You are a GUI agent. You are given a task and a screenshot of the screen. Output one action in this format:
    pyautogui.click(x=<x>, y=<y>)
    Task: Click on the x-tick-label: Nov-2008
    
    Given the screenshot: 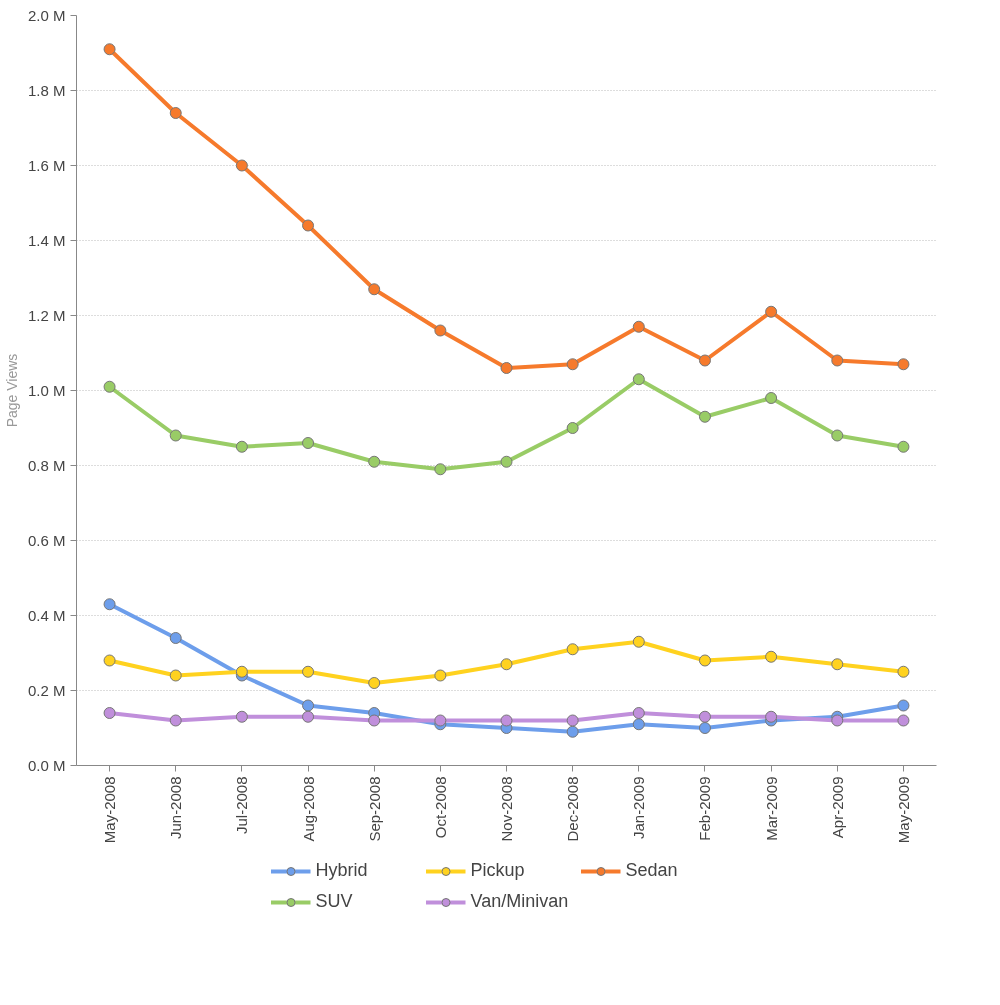 What is the action you would take?
    pyautogui.click(x=506, y=809)
    